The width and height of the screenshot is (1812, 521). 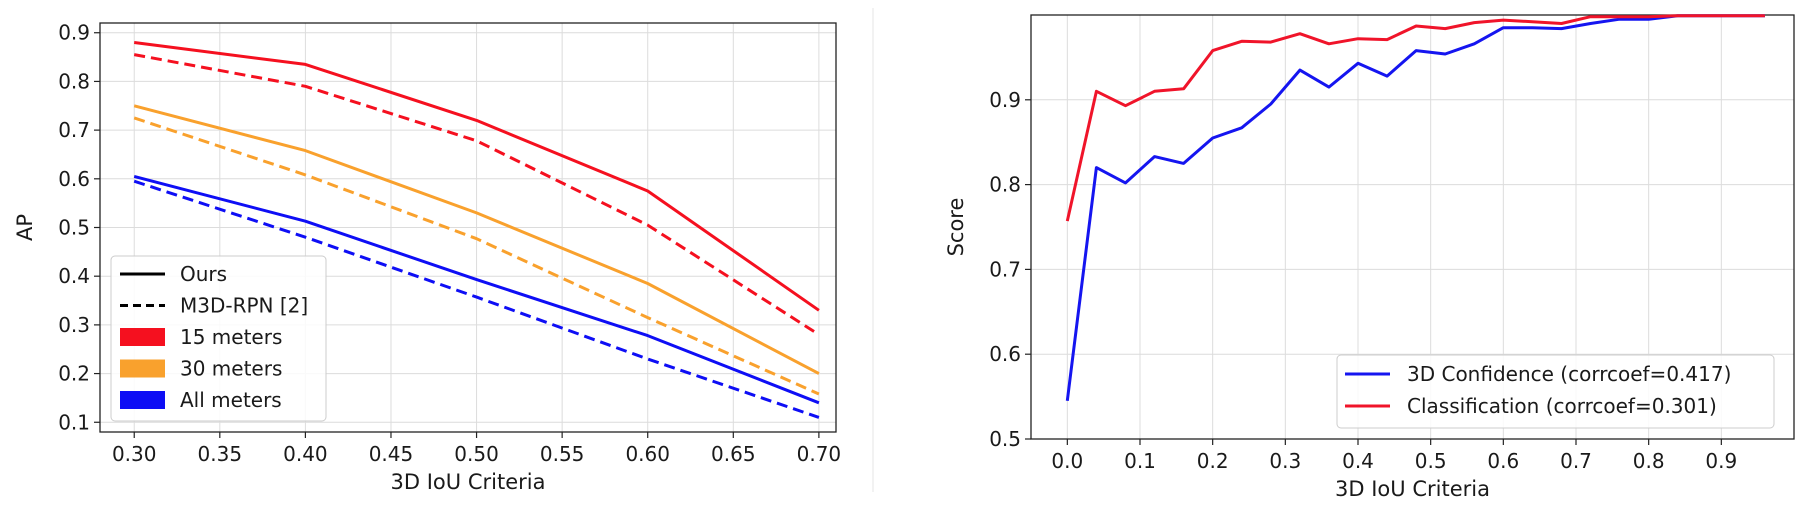 I want to click on legend-label: Ours, so click(x=203, y=274).